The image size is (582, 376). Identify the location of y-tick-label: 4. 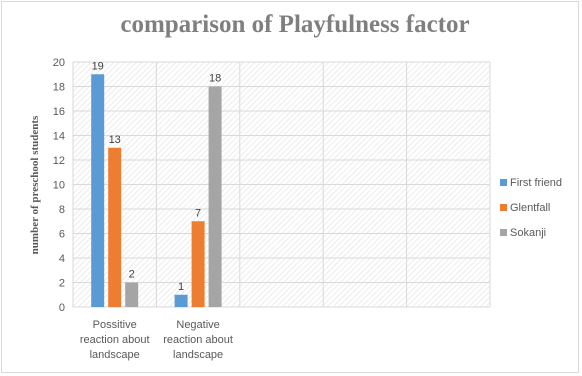
(62, 259).